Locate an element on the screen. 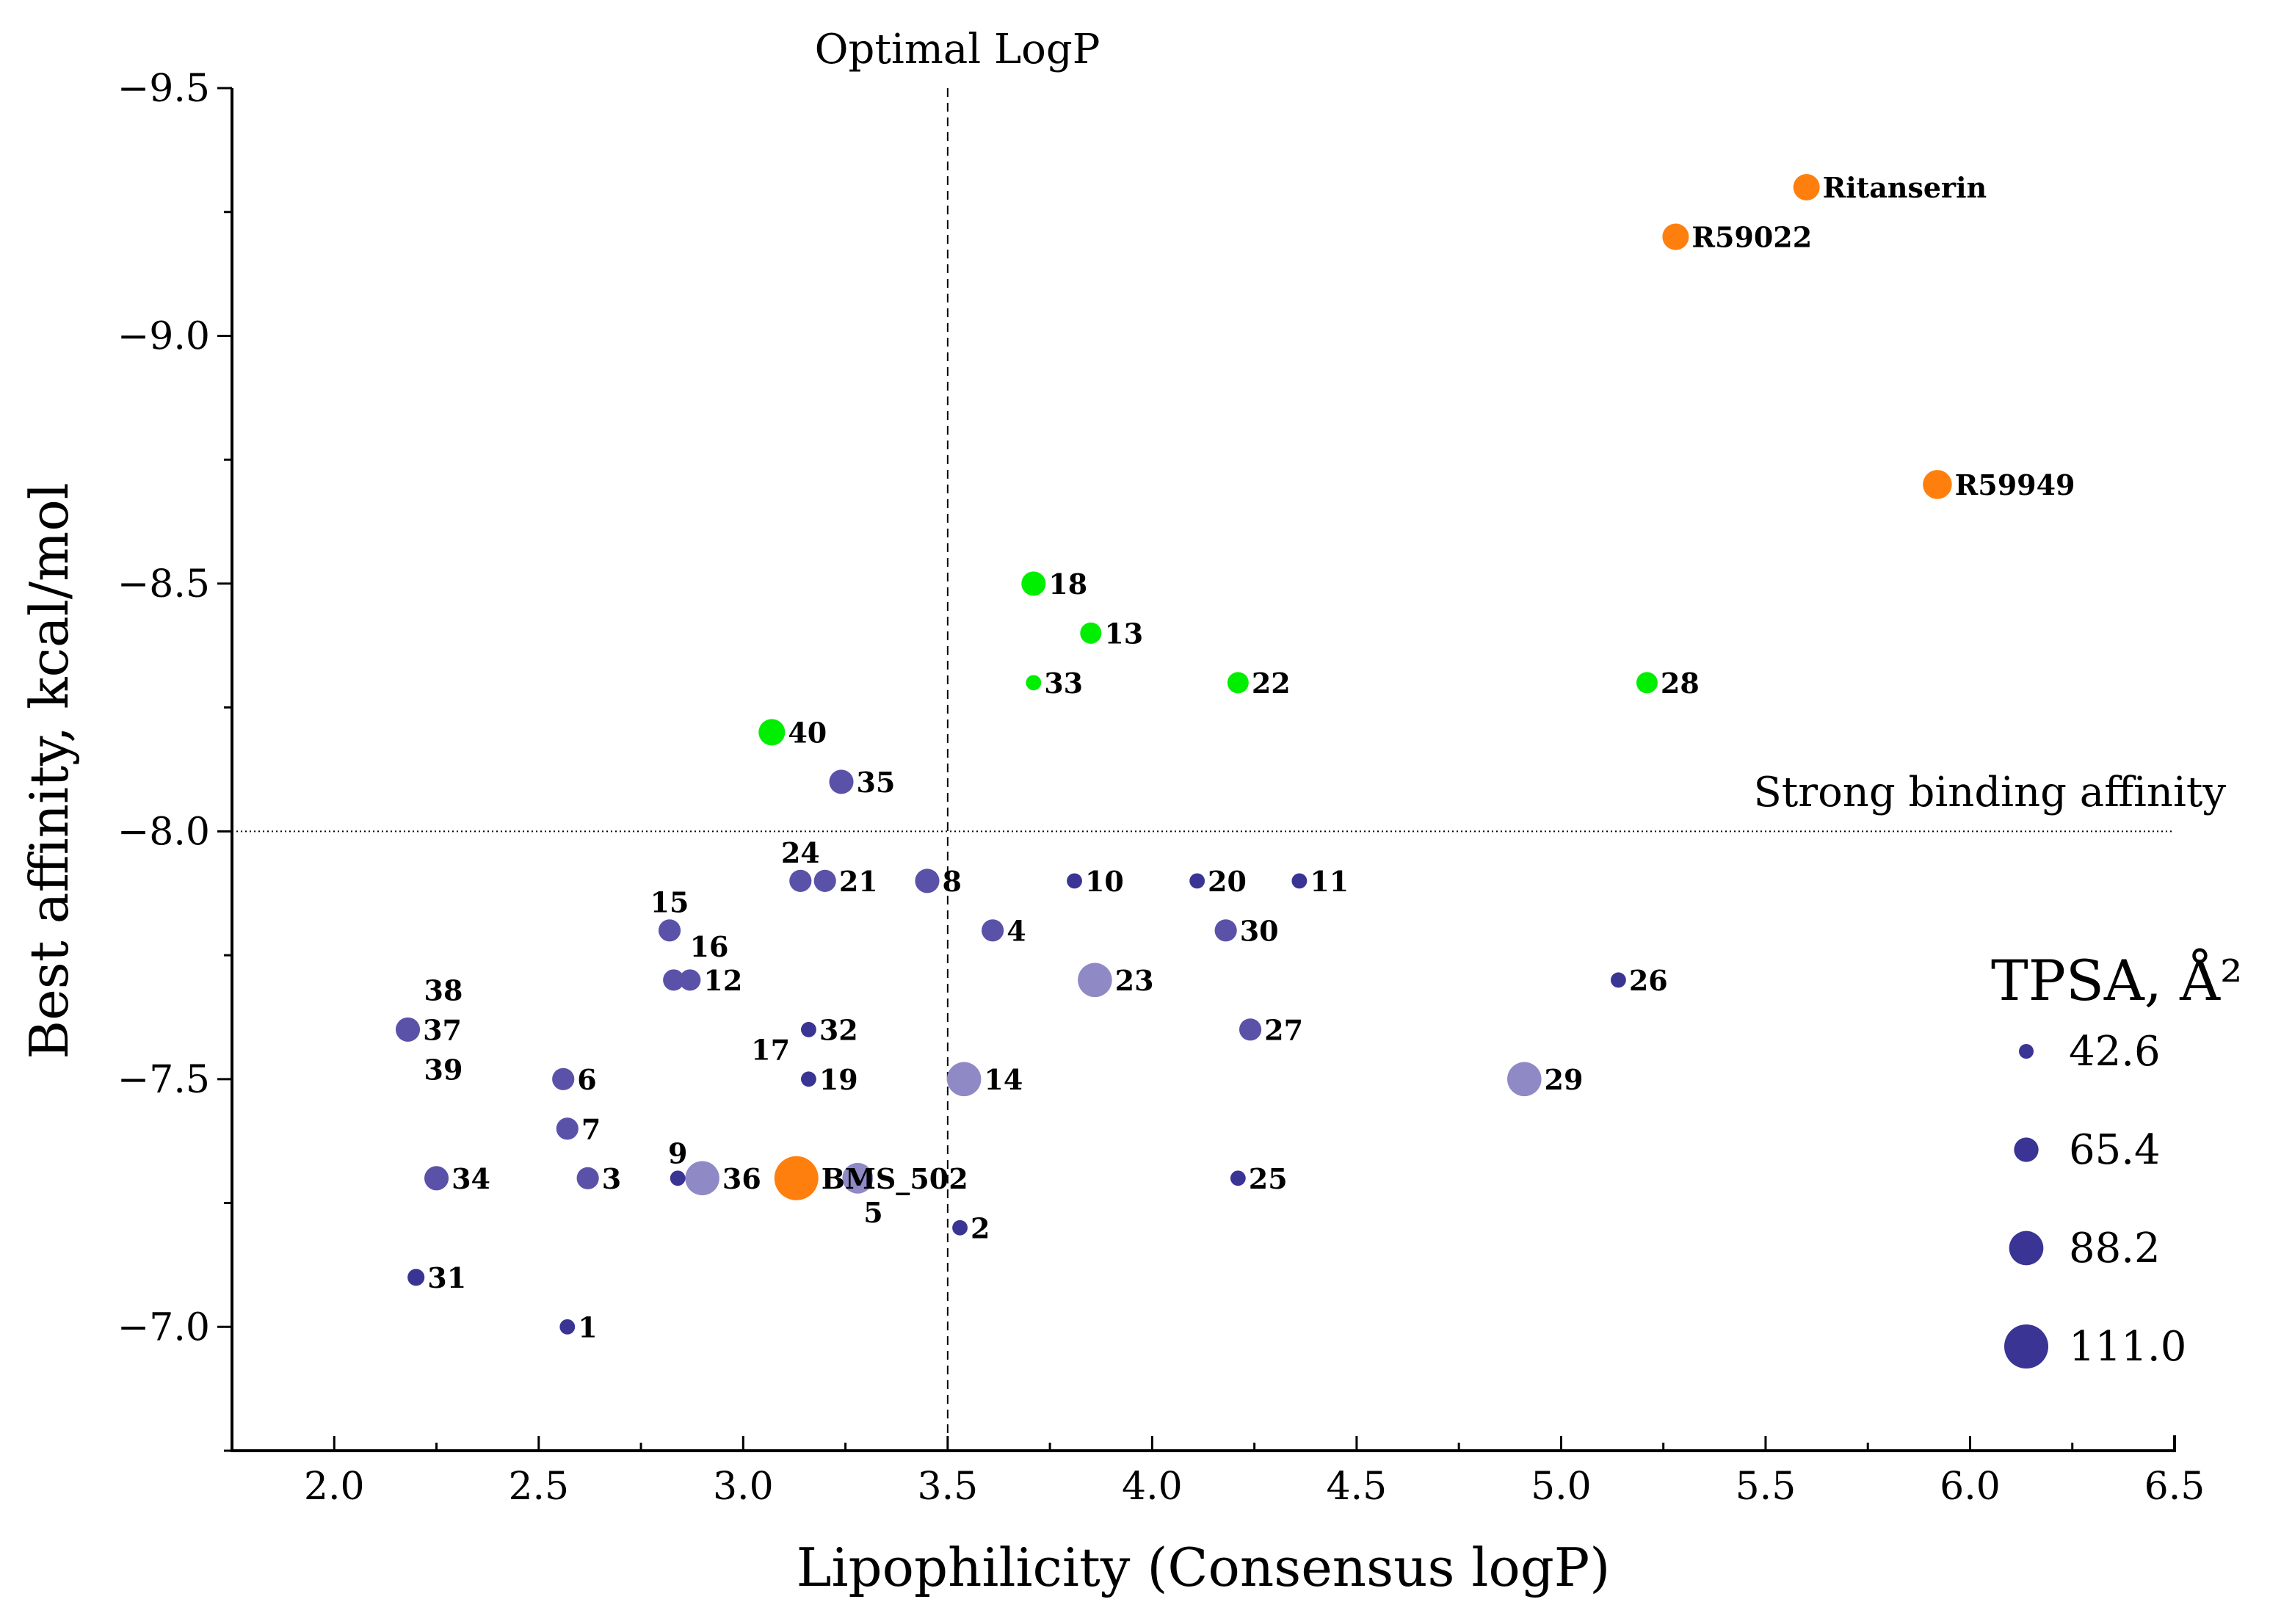  point-label-16: 16 is located at coordinates (710, 946).